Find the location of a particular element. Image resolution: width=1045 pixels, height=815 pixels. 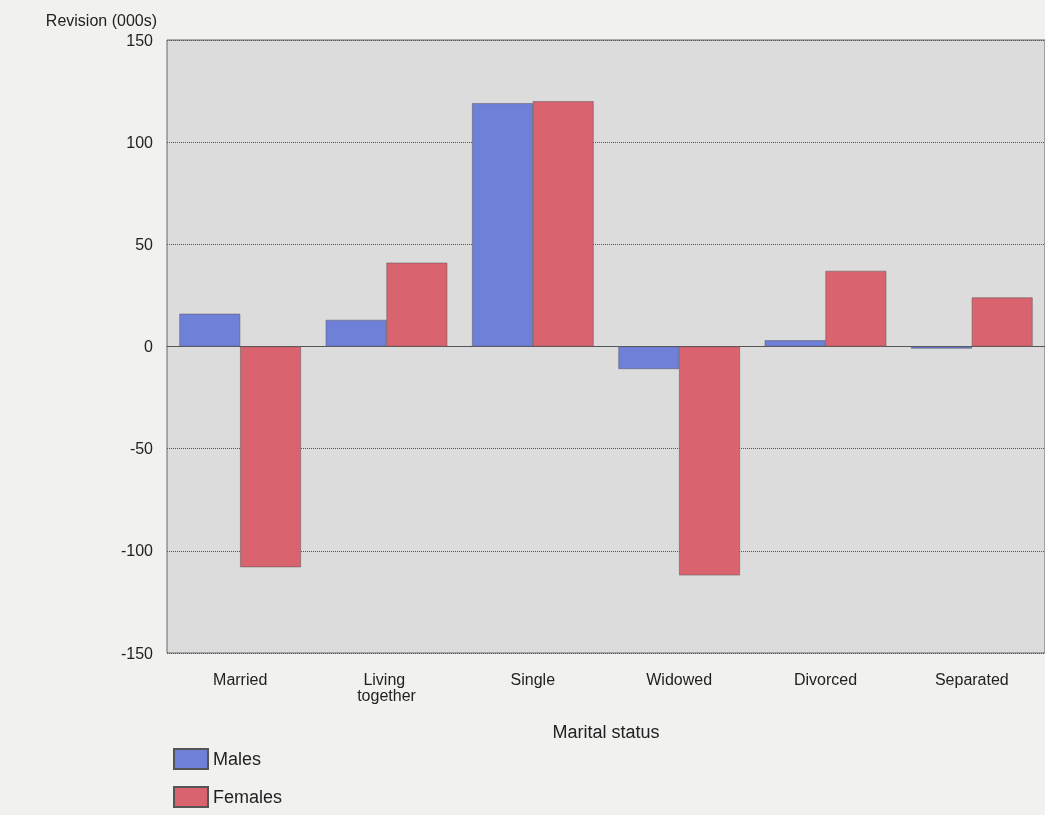

y-tick-label: 150 is located at coordinates (140, 40).